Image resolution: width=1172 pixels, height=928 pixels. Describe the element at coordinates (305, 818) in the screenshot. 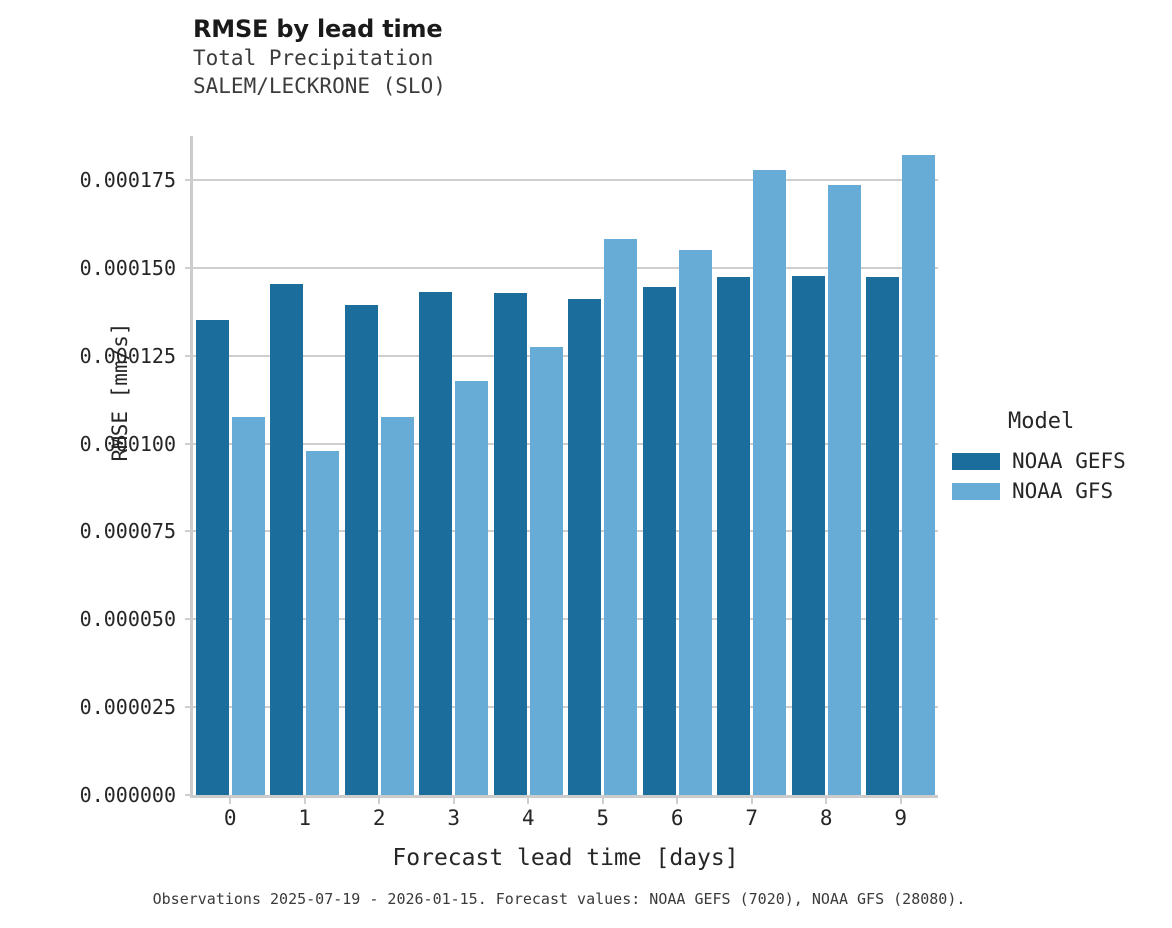

I see `x-axis-tick-label: 1` at that location.